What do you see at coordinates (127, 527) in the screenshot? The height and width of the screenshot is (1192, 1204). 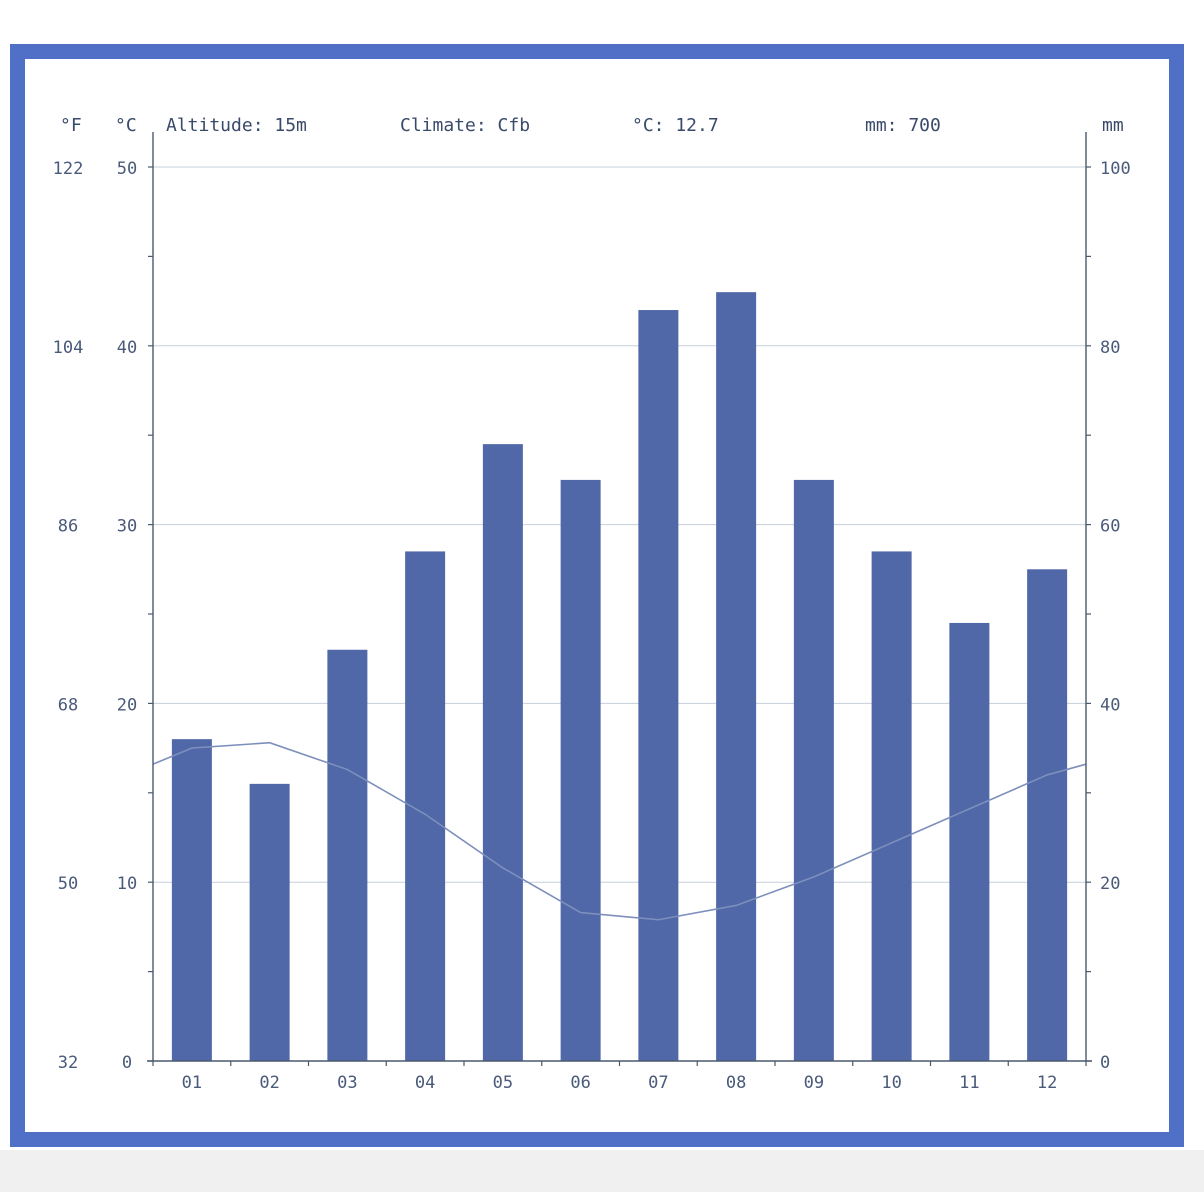 I see `celsius-tick-label: 30` at bounding box center [127, 527].